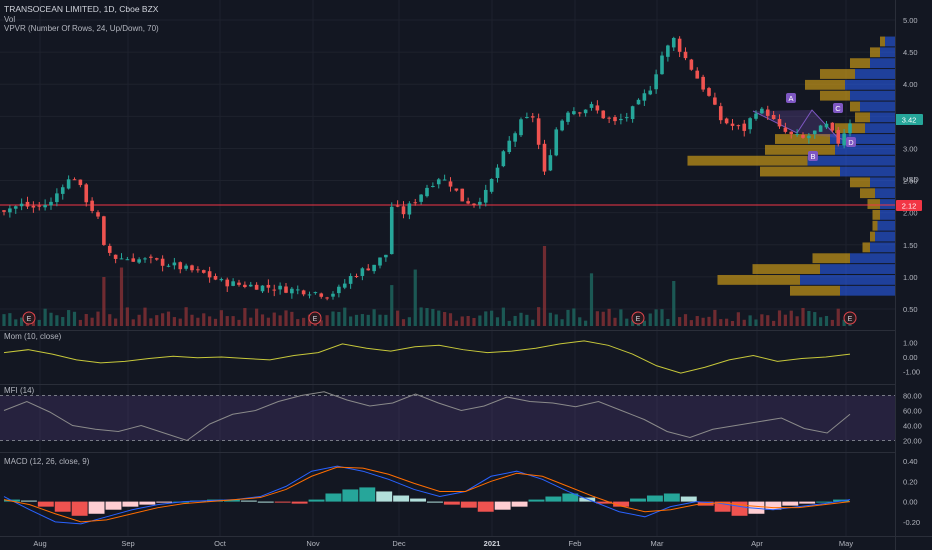  What do you see at coordinates (838, 108) in the screenshot?
I see `pattern-letter-box` at bounding box center [838, 108].